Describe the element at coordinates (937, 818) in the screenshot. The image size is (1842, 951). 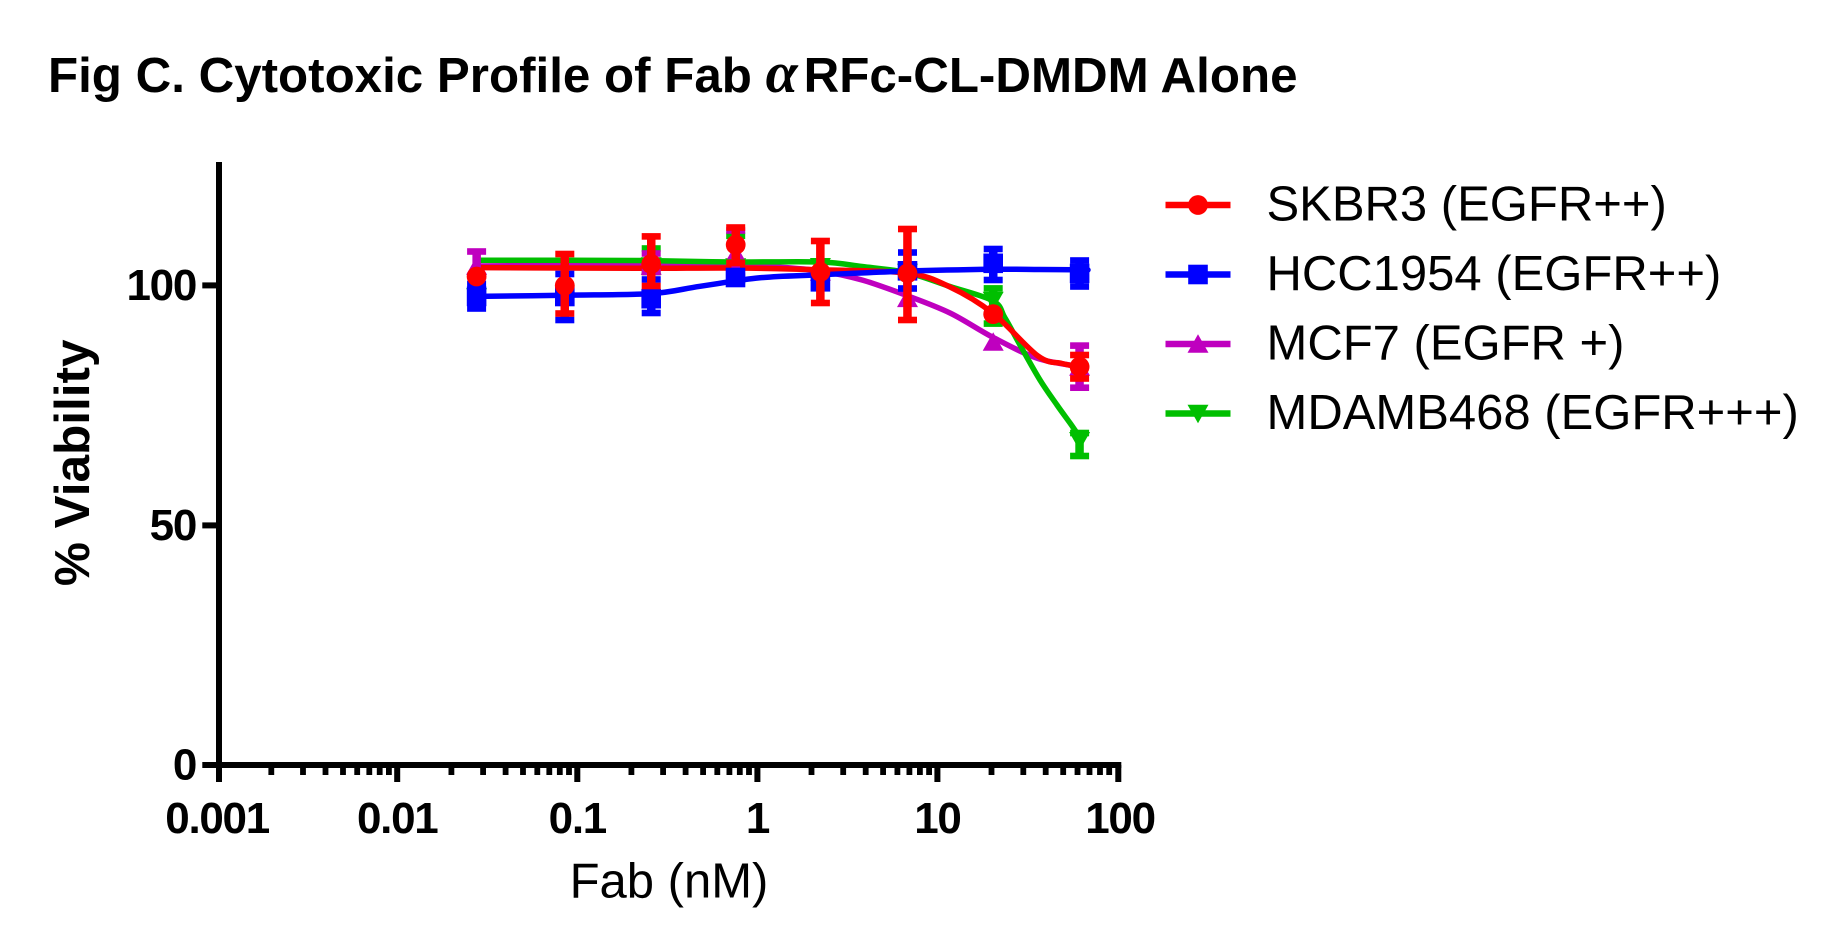
I see `svg-text: 10` at that location.